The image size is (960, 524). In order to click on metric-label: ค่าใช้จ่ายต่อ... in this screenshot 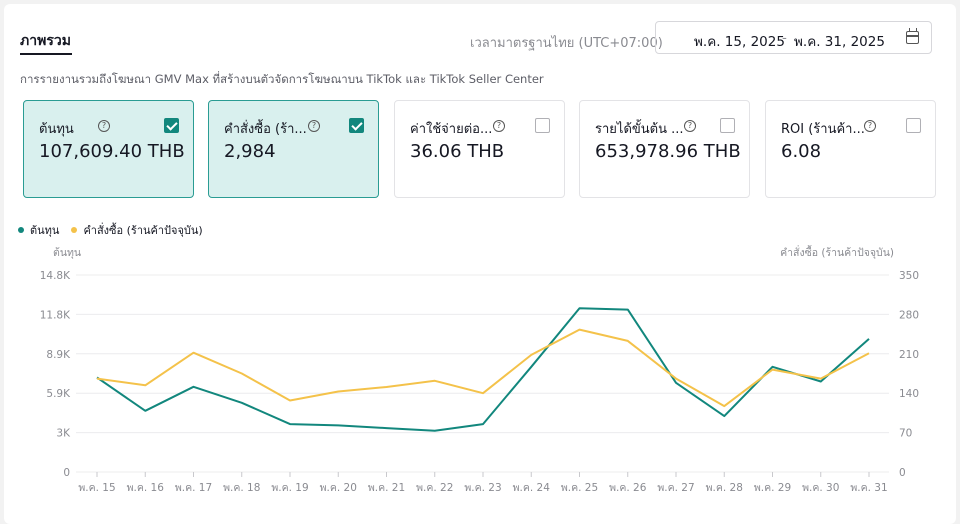, I will do `click(451, 129)`.